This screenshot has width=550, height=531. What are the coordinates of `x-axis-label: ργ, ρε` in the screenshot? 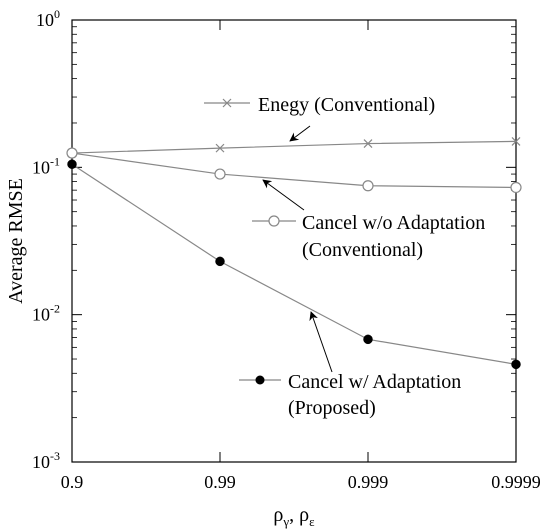 It's located at (294, 516).